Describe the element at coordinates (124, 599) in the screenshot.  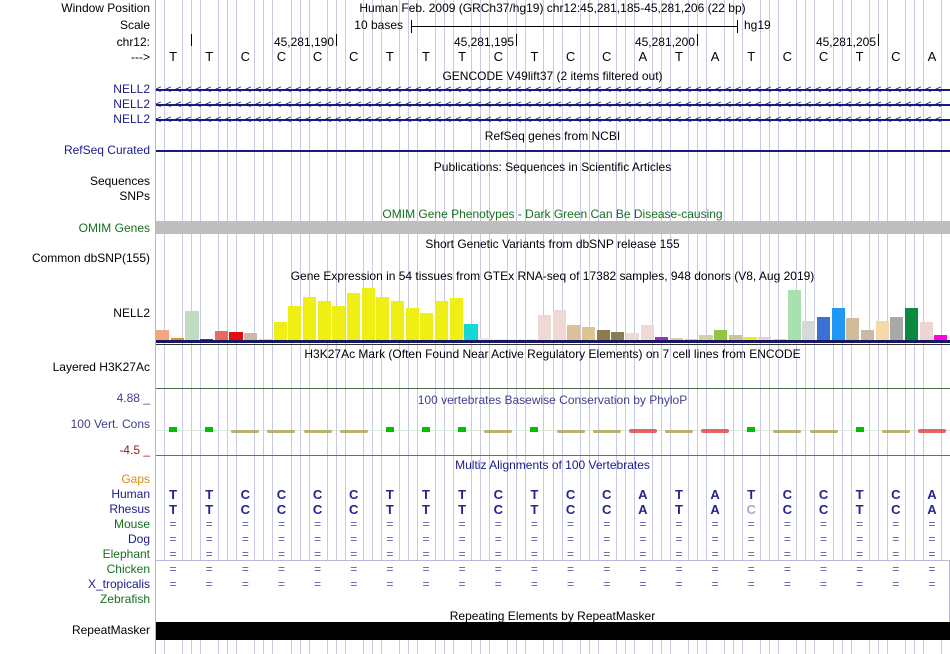
I see `multiz-species-label: Zebrafish` at that location.